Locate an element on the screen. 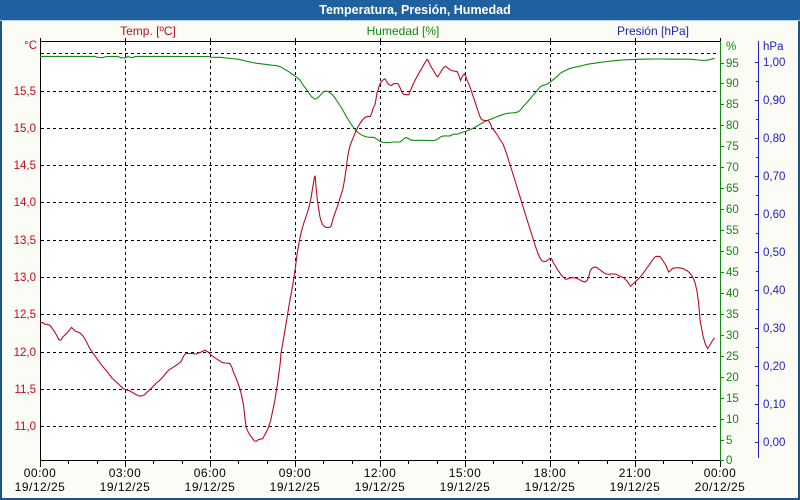  svg-text: 06:00 is located at coordinates (210, 473).